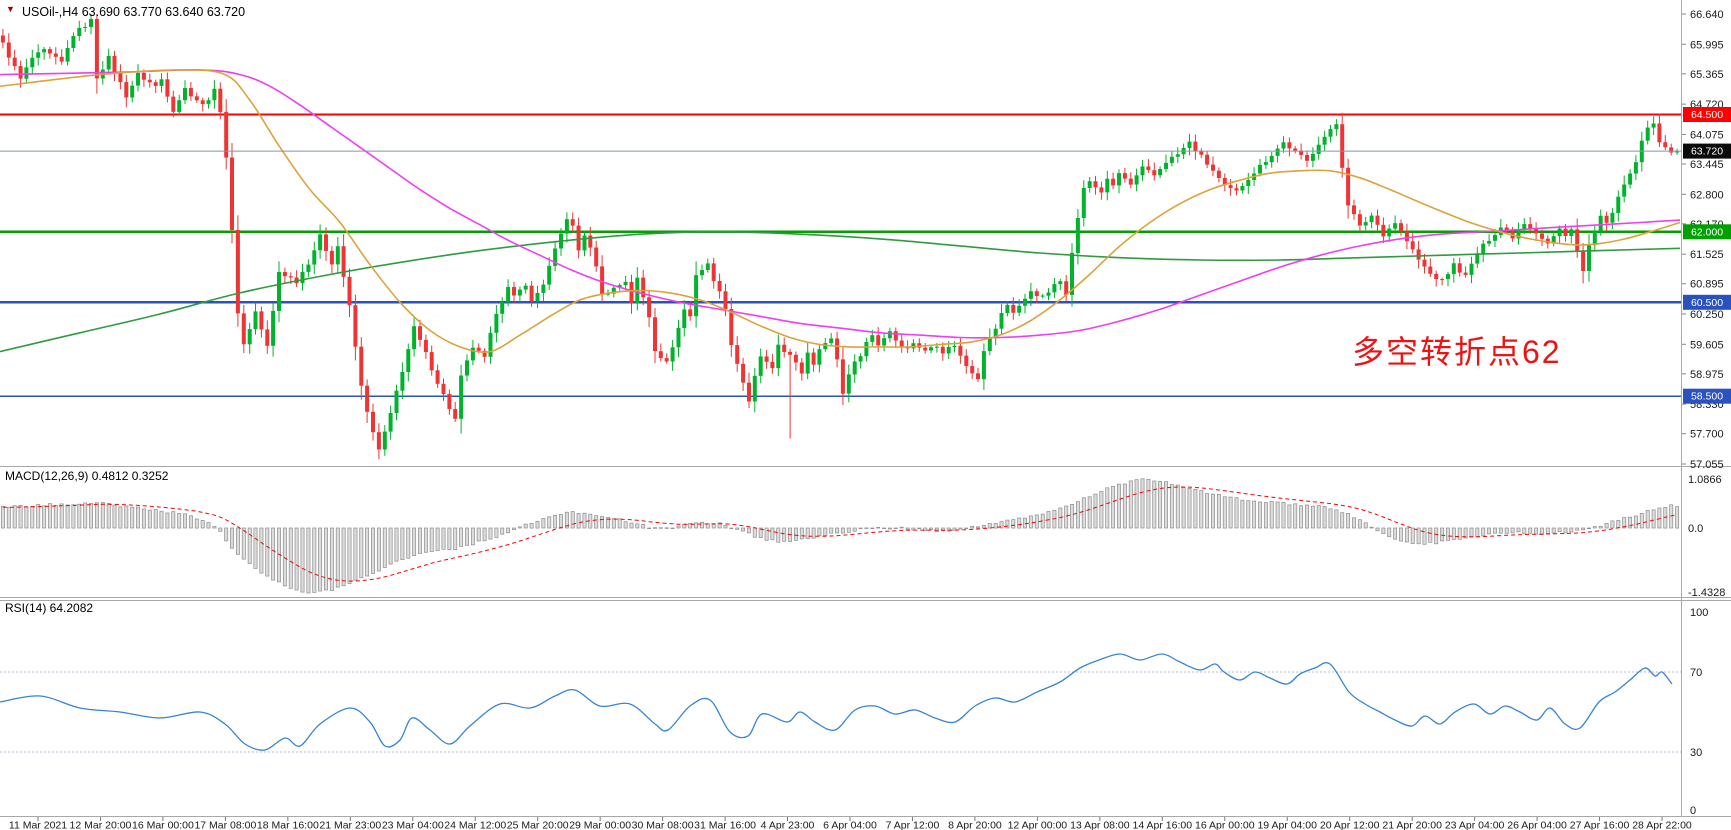  Describe the element at coordinates (163, 825) in the screenshot. I see `time-axis-label: 16 Mar 00:00` at that location.